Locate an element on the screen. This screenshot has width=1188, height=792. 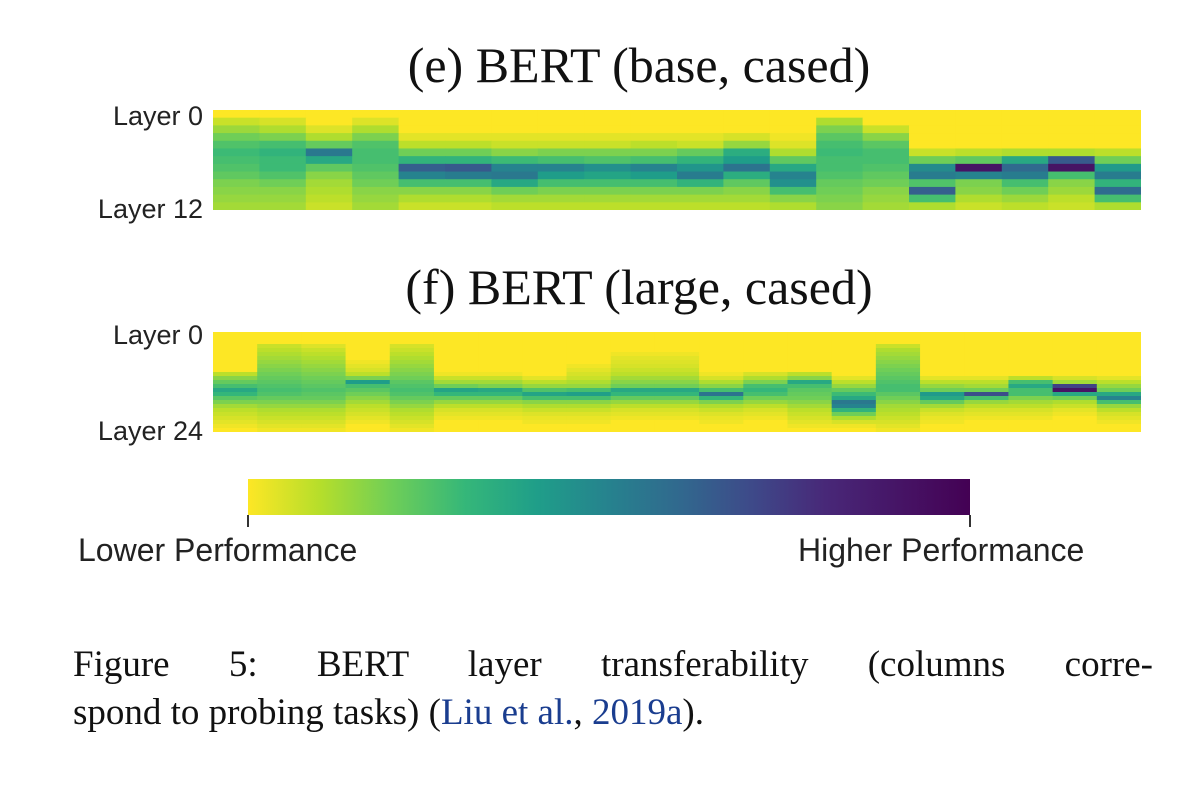
heatmap-f-cell-r1-c8 is located at coordinates (589, 338).